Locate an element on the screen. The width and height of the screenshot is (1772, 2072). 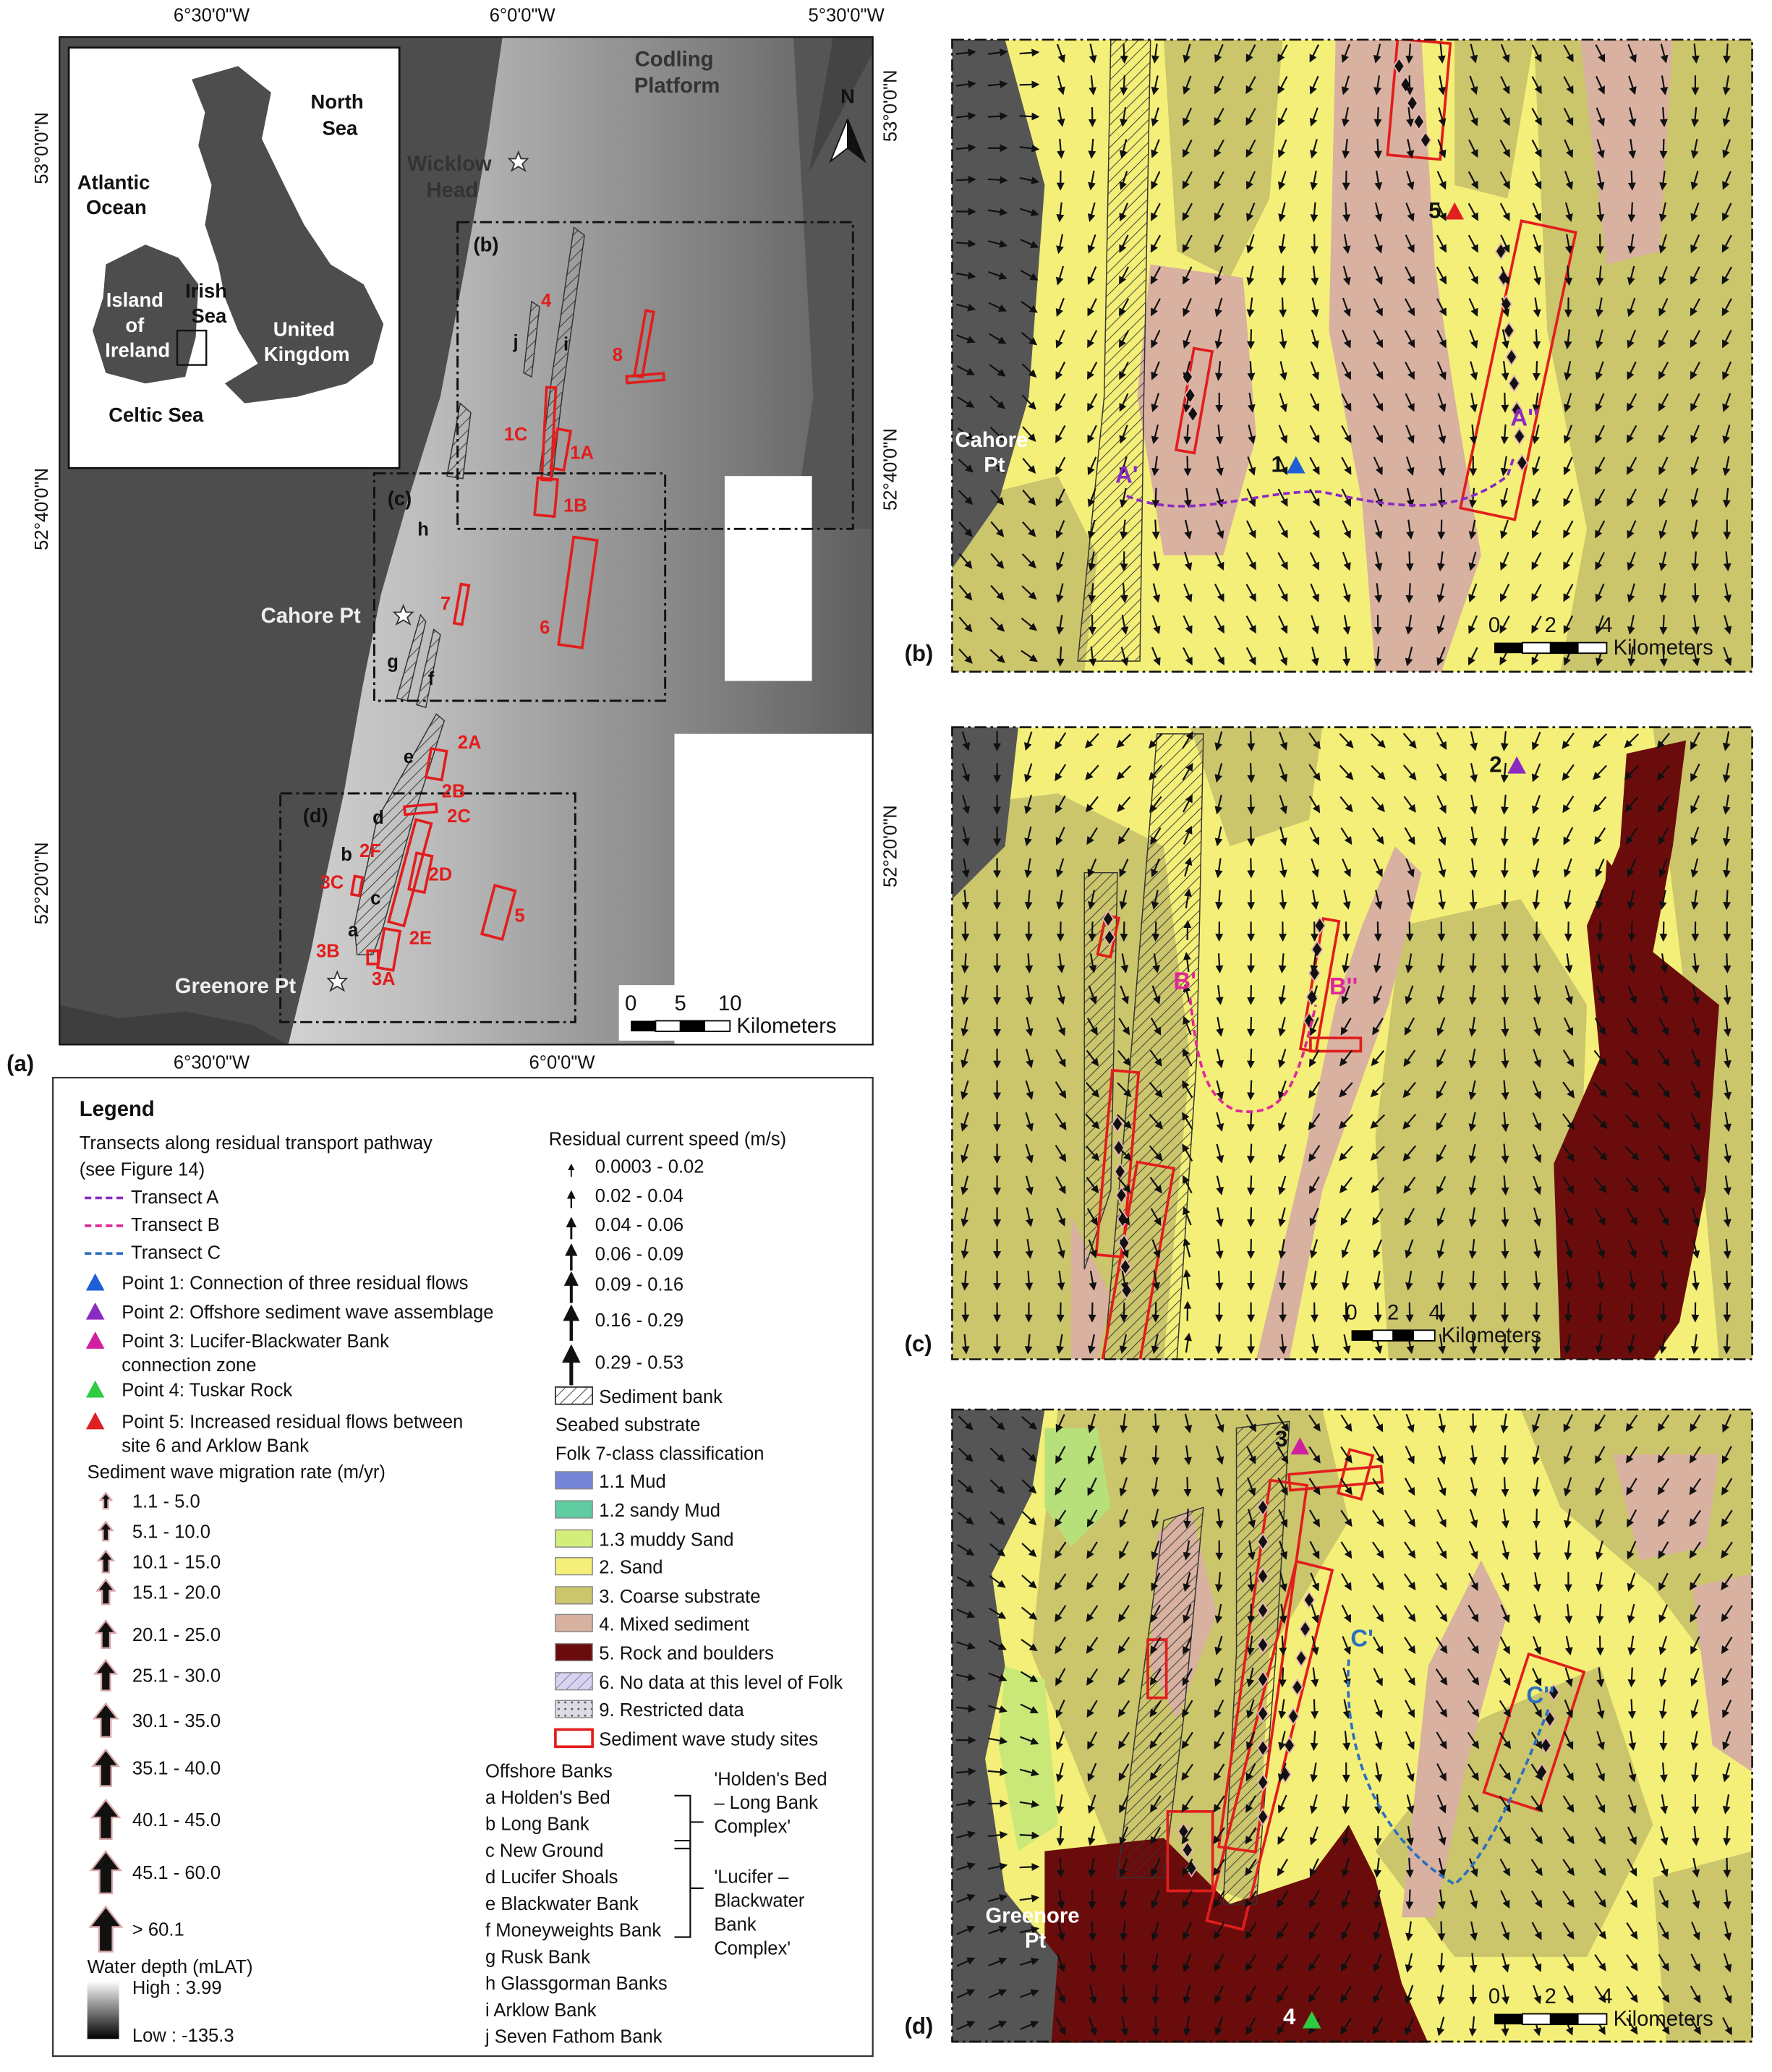
transect-line is located at coordinates (1321, 482).